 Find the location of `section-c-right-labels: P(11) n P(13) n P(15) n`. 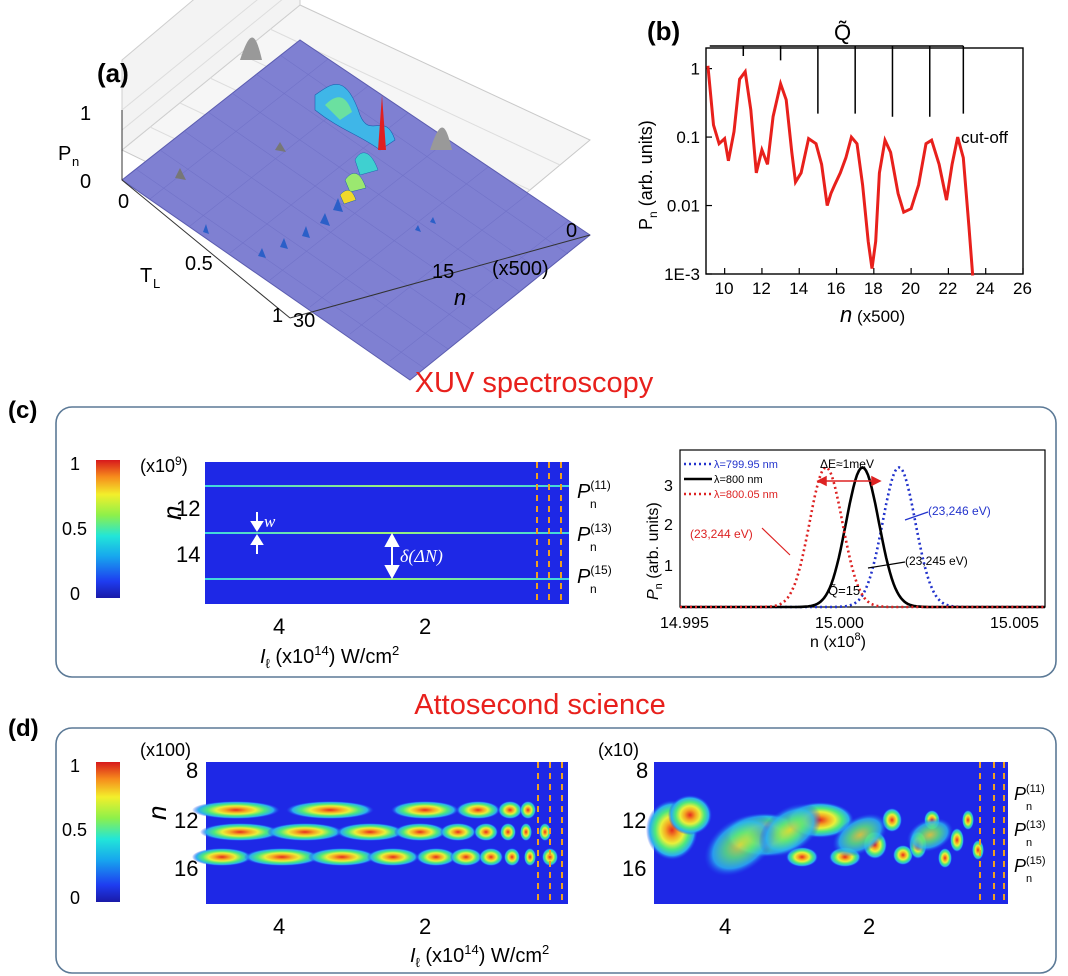

section-c-right-labels: P(11) n P(13) n P(15) n is located at coordinates (594, 537).